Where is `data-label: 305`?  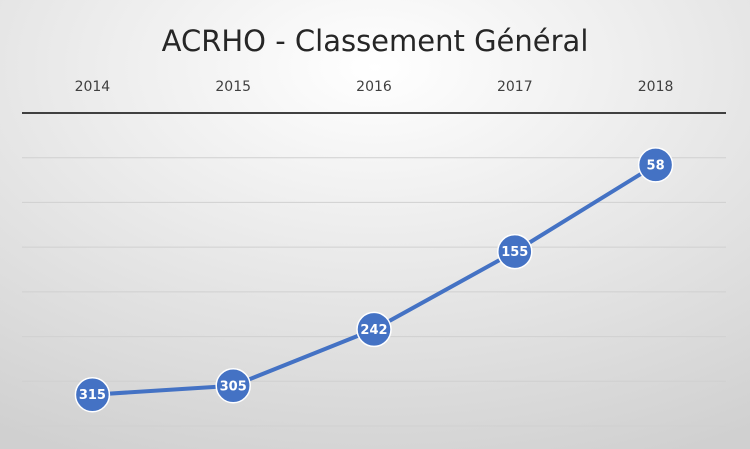 data-label: 305 is located at coordinates (233, 386).